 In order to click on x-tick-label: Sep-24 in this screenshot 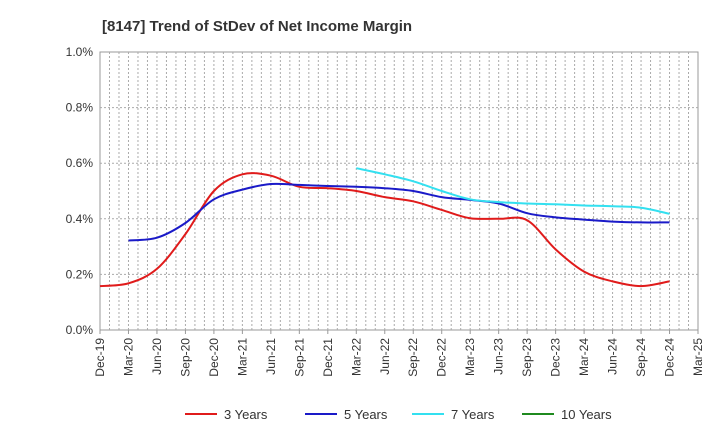, I will do `click(641, 357)`.